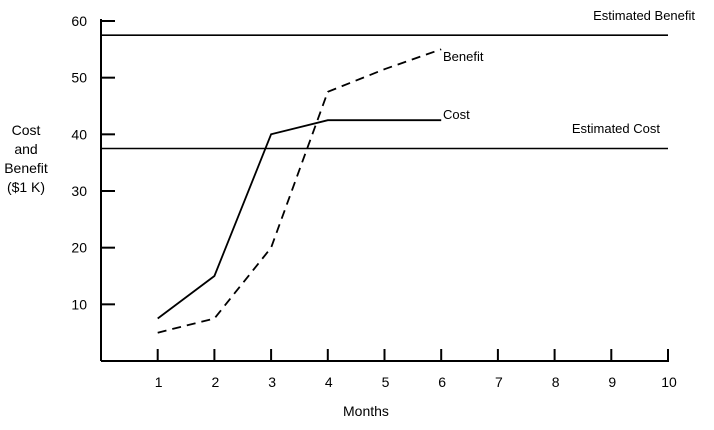 This screenshot has height=430, width=714. What do you see at coordinates (26, 187) in the screenshot?
I see `y-axis-label-line: ($1 K)` at bounding box center [26, 187].